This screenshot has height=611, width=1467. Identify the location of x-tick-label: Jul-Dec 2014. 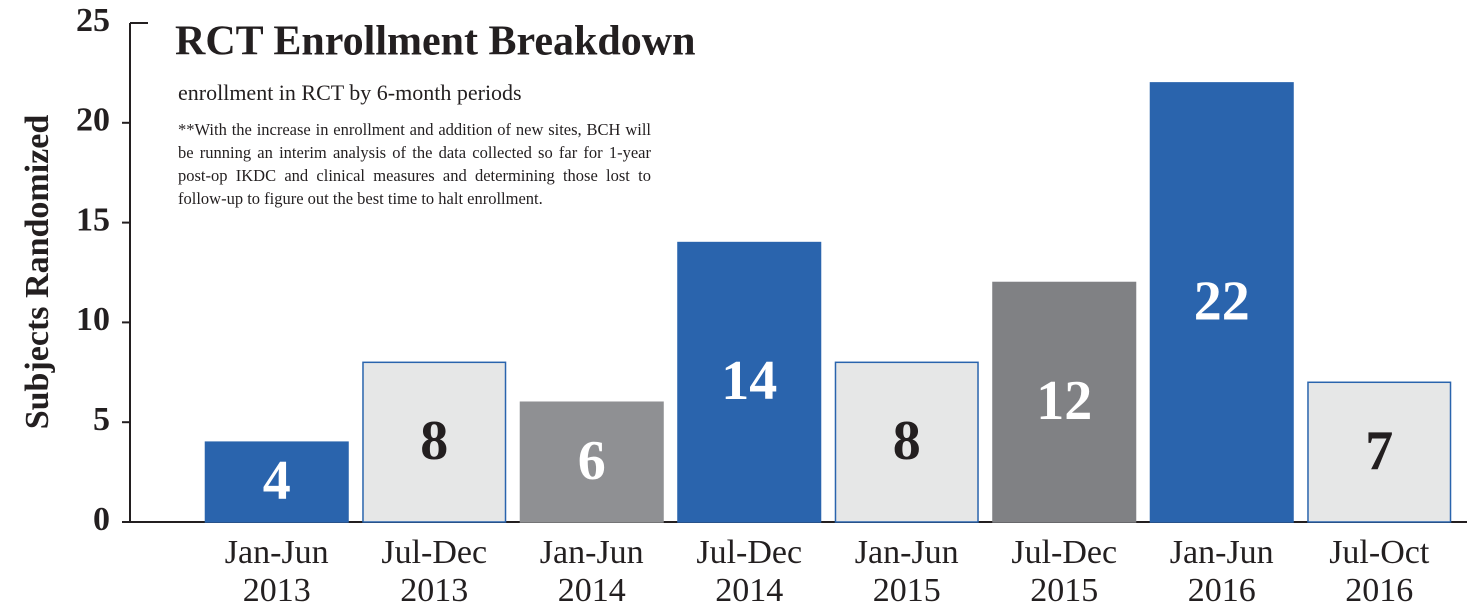
(749, 571).